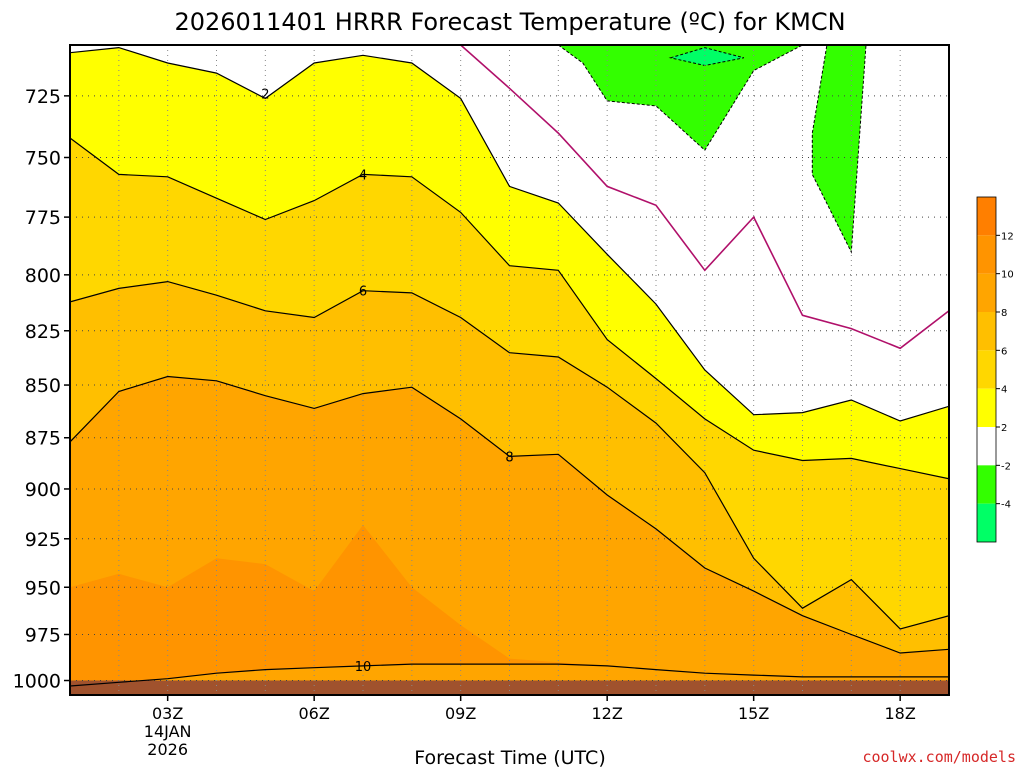  What do you see at coordinates (314, 713) in the screenshot?
I see `x-tick-label-06Z: 06Z` at bounding box center [314, 713].